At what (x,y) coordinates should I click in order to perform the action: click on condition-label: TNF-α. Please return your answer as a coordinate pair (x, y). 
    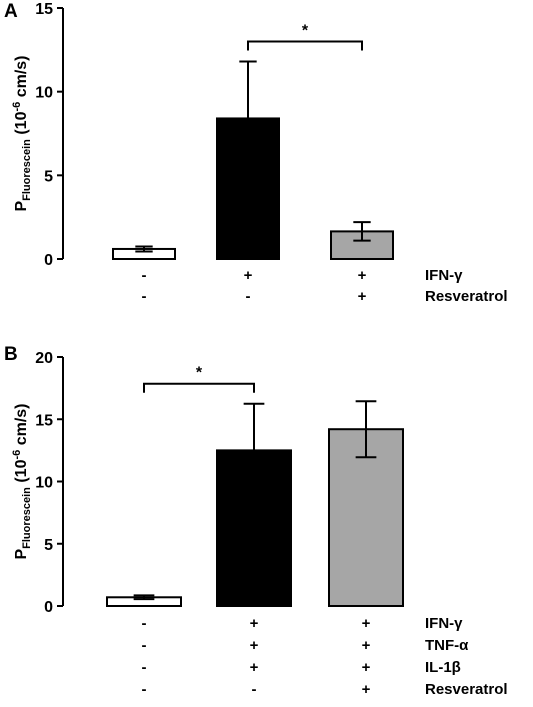
    Looking at the image, I should click on (447, 645).